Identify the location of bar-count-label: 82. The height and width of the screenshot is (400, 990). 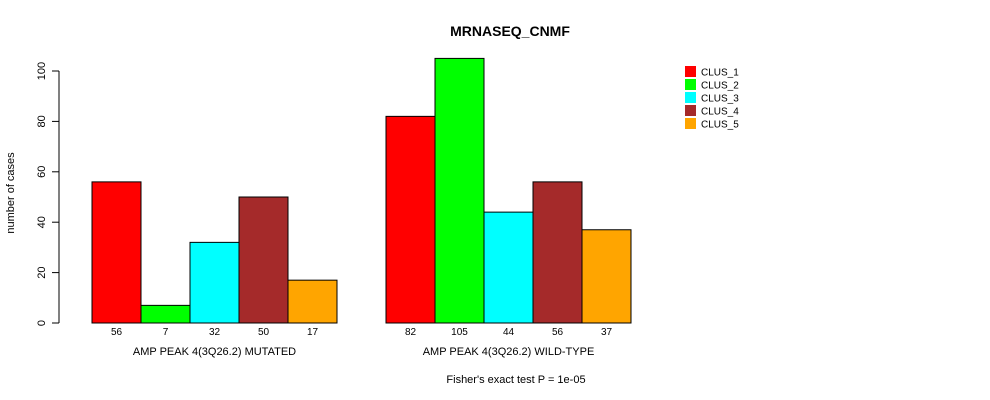
(411, 332).